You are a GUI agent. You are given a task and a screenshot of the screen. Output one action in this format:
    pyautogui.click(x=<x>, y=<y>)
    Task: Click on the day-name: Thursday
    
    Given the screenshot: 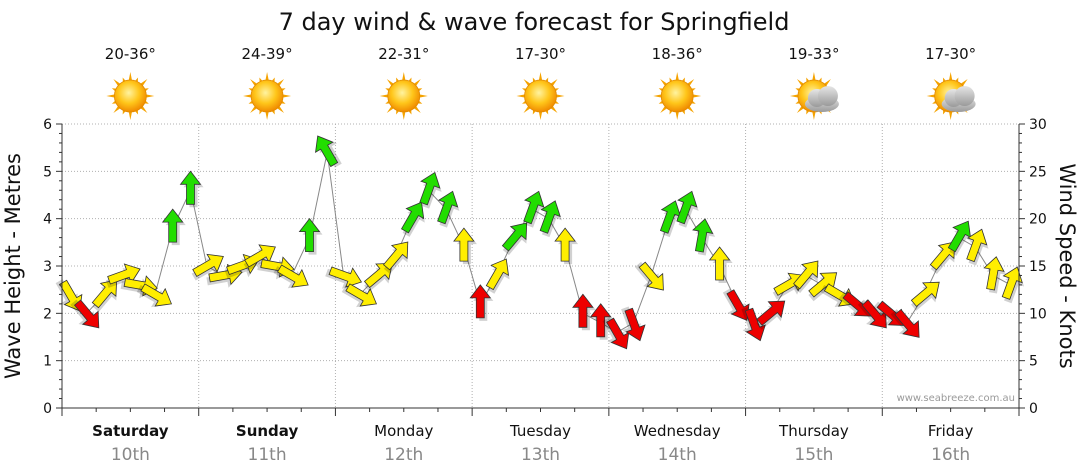 What is the action you would take?
    pyautogui.click(x=813, y=431)
    